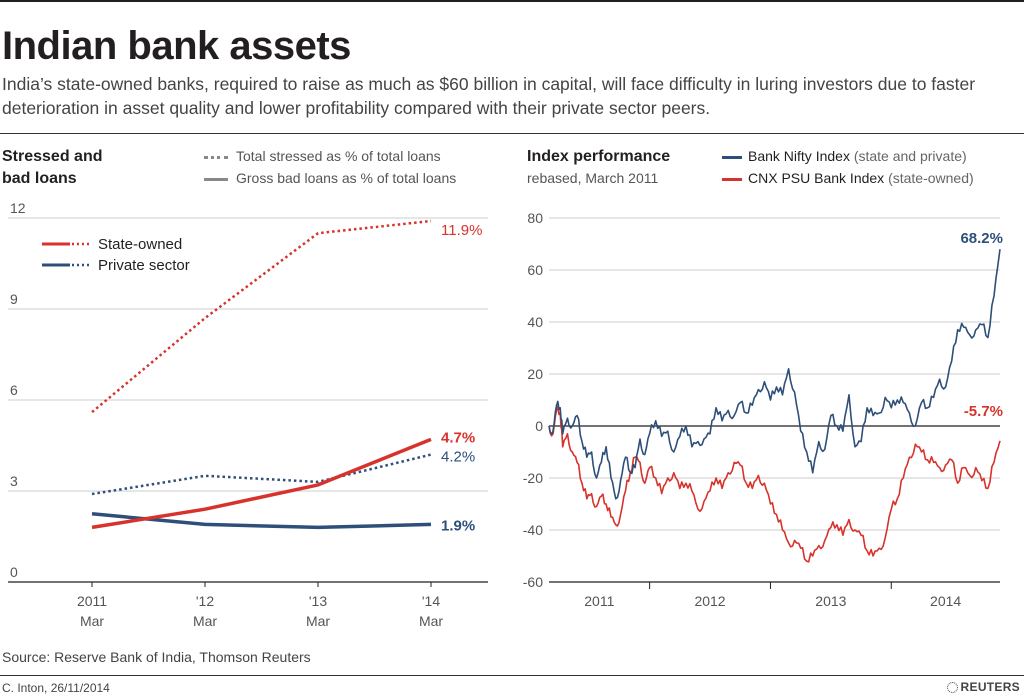  I want to click on legend-total-stressed-label: Total stressed as % of total loans, so click(338, 156).